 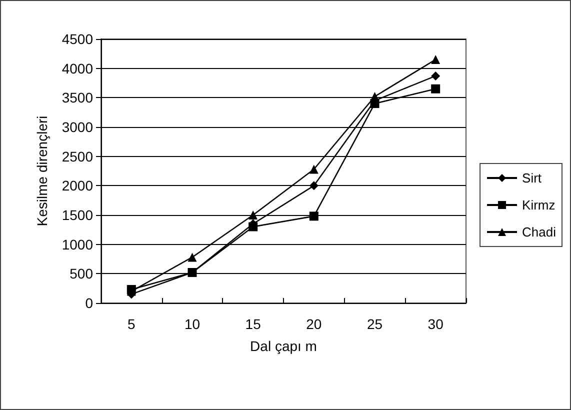 What do you see at coordinates (78, 156) in the screenshot?
I see `y-tick-label: 2500` at bounding box center [78, 156].